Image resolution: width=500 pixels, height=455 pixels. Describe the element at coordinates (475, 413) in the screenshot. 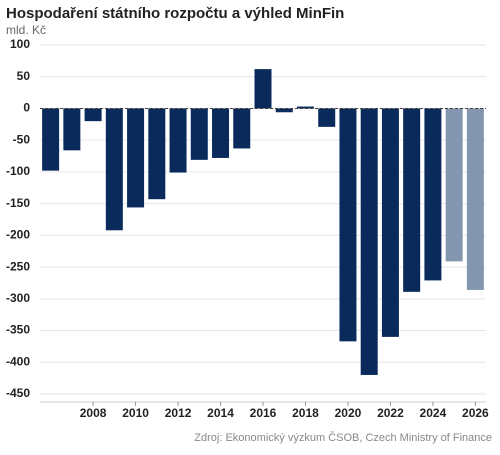

I see `x-tick-label: 2026` at that location.